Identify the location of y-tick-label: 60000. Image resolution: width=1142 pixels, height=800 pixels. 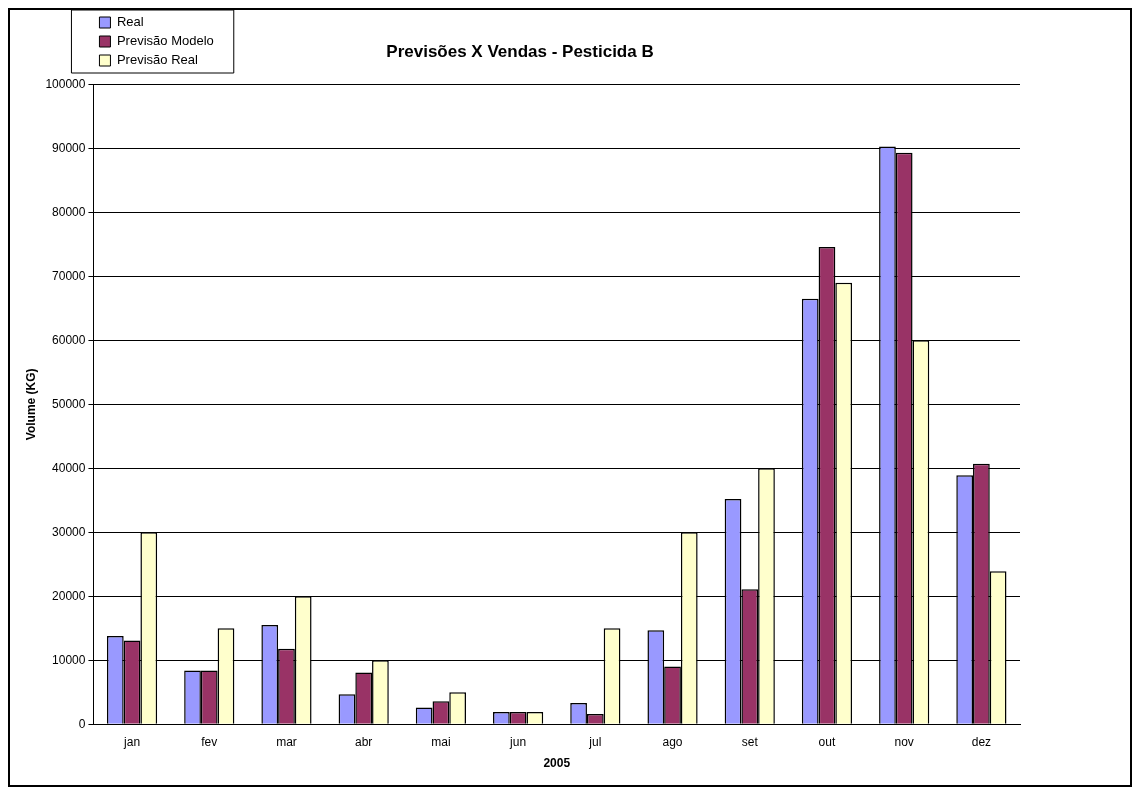
(69, 339).